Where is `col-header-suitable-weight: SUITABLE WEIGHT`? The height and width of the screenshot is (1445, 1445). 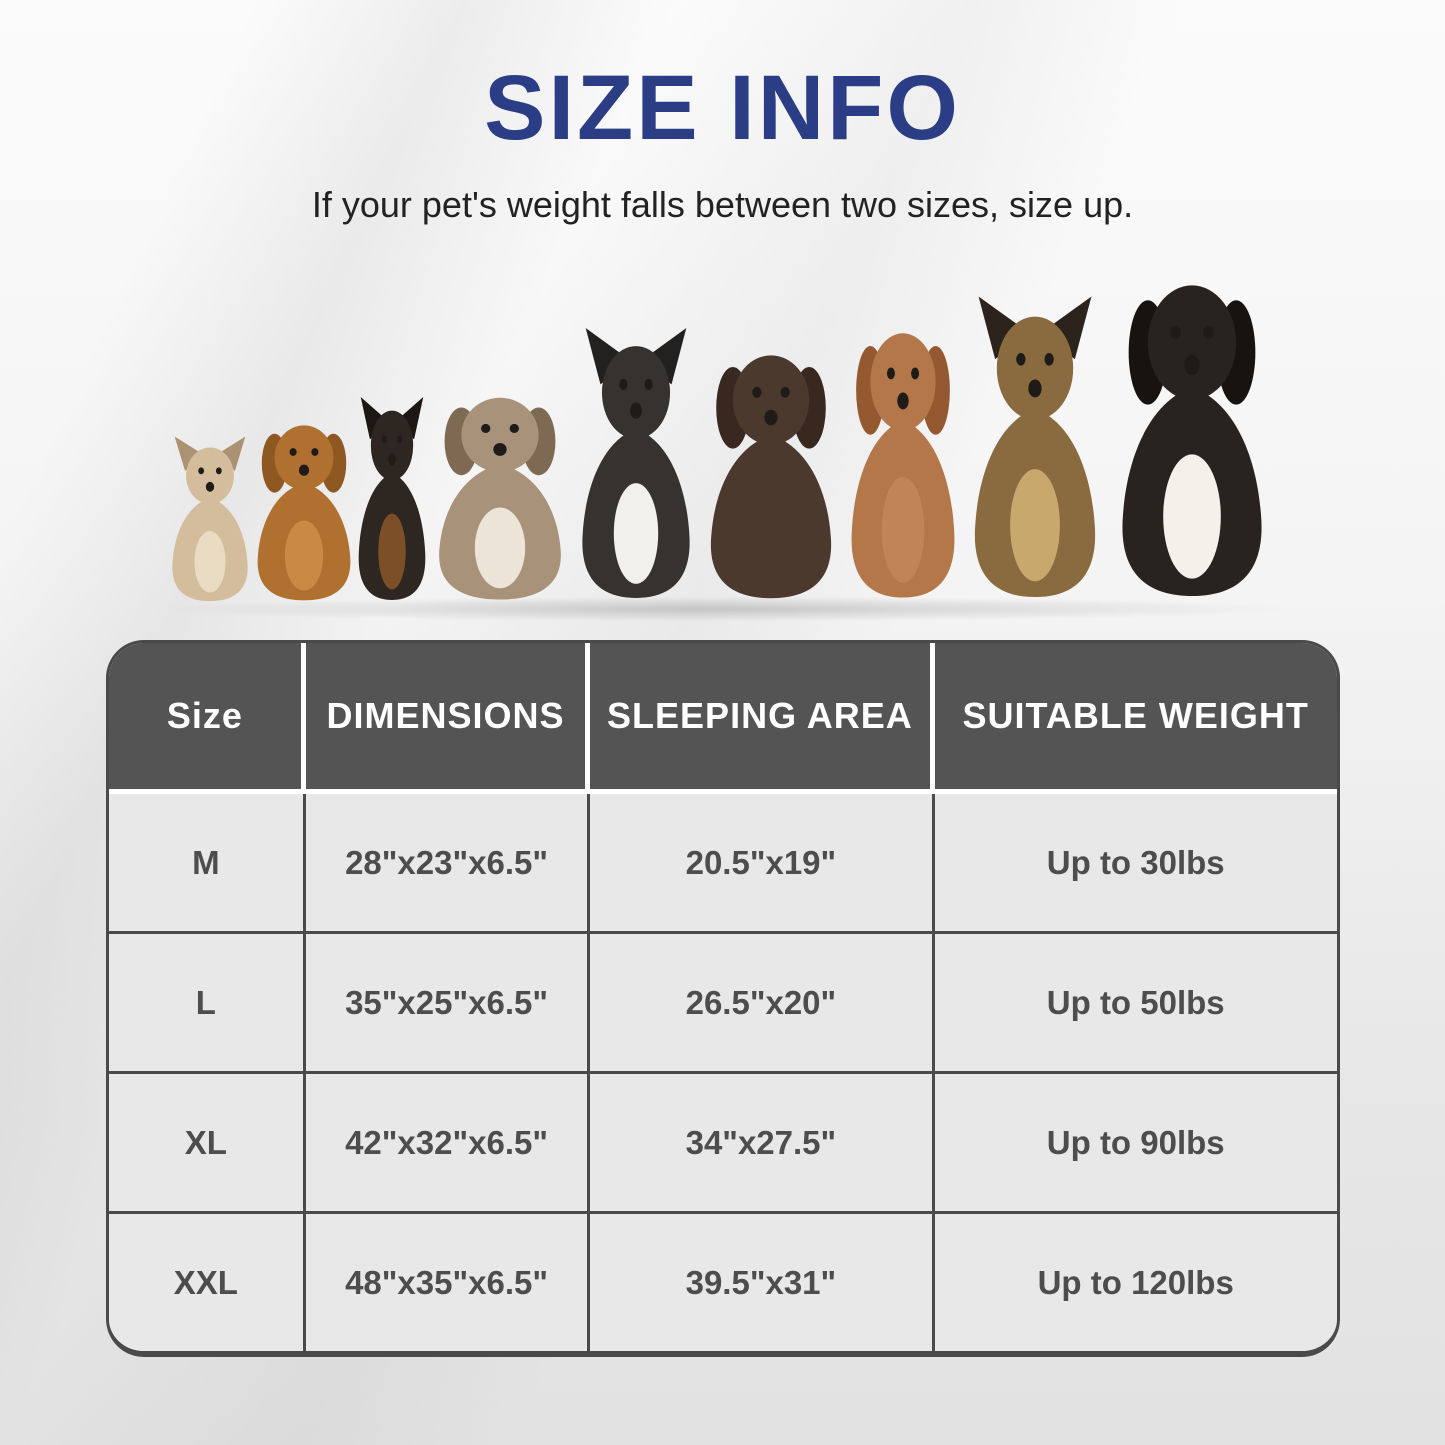
col-header-suitable-weight: SUITABLE WEIGHT is located at coordinates (1135, 718).